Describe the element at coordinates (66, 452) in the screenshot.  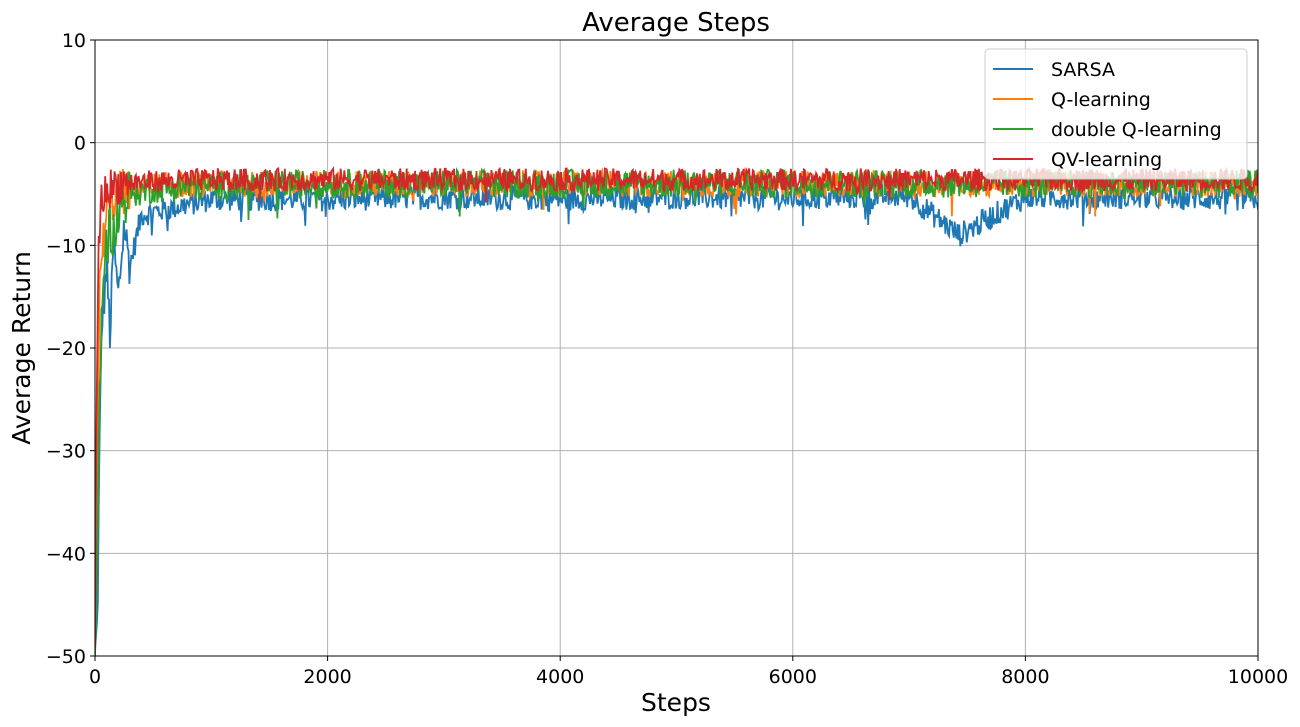
I see `y-tick-label: −30` at that location.